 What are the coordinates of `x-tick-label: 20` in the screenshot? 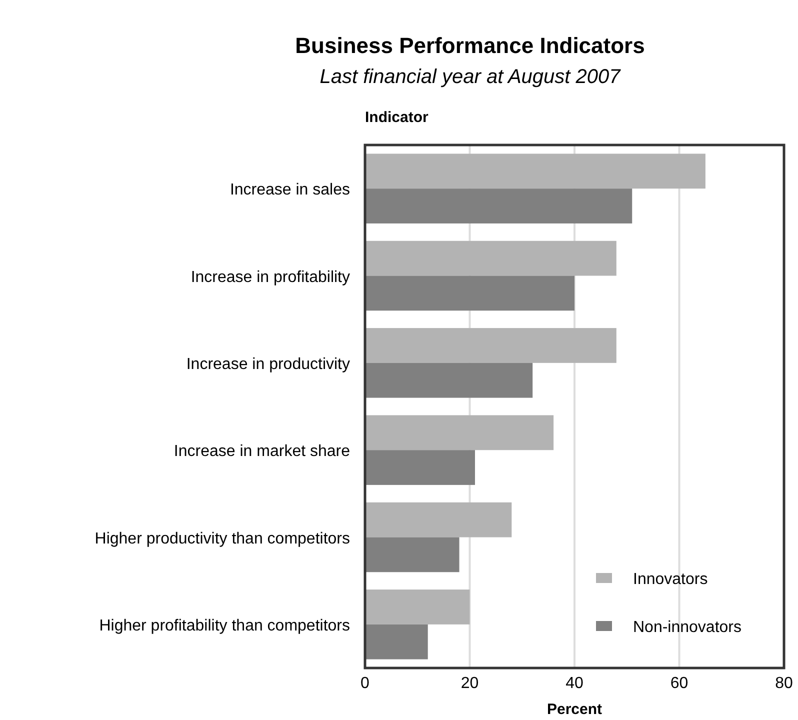 It's located at (469, 683).